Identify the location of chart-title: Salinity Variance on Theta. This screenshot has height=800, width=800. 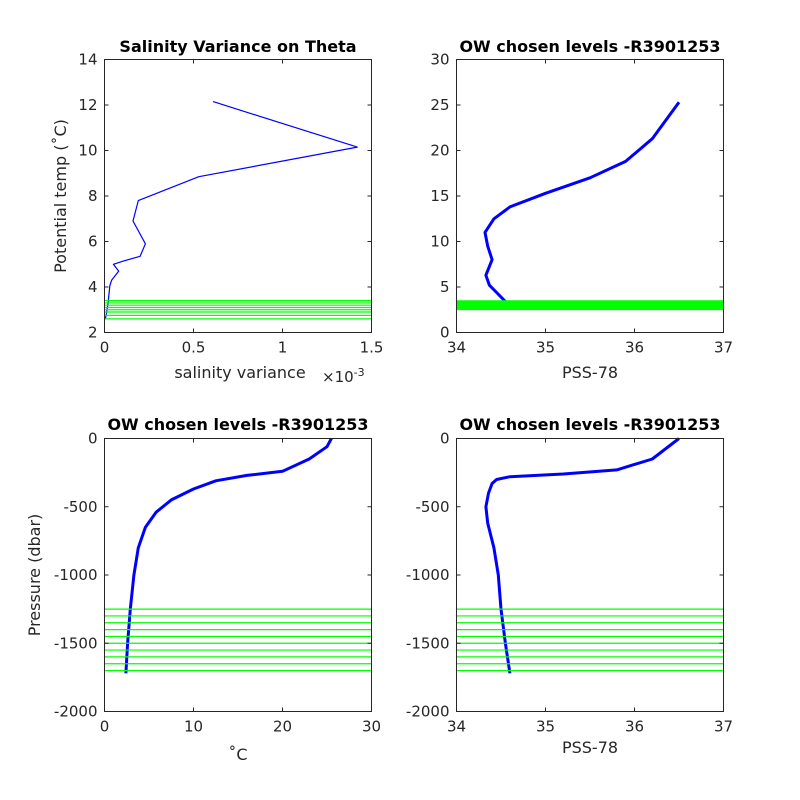
(237, 46).